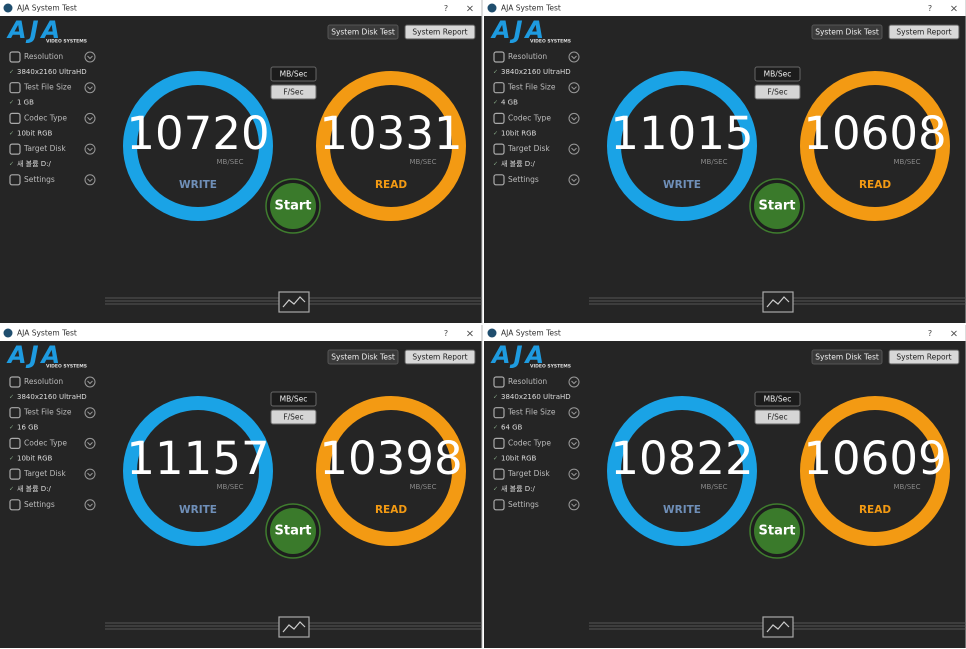 This screenshot has width=966, height=649. Describe the element at coordinates (681, 133) in the screenshot. I see `write-speed: 11015` at that location.